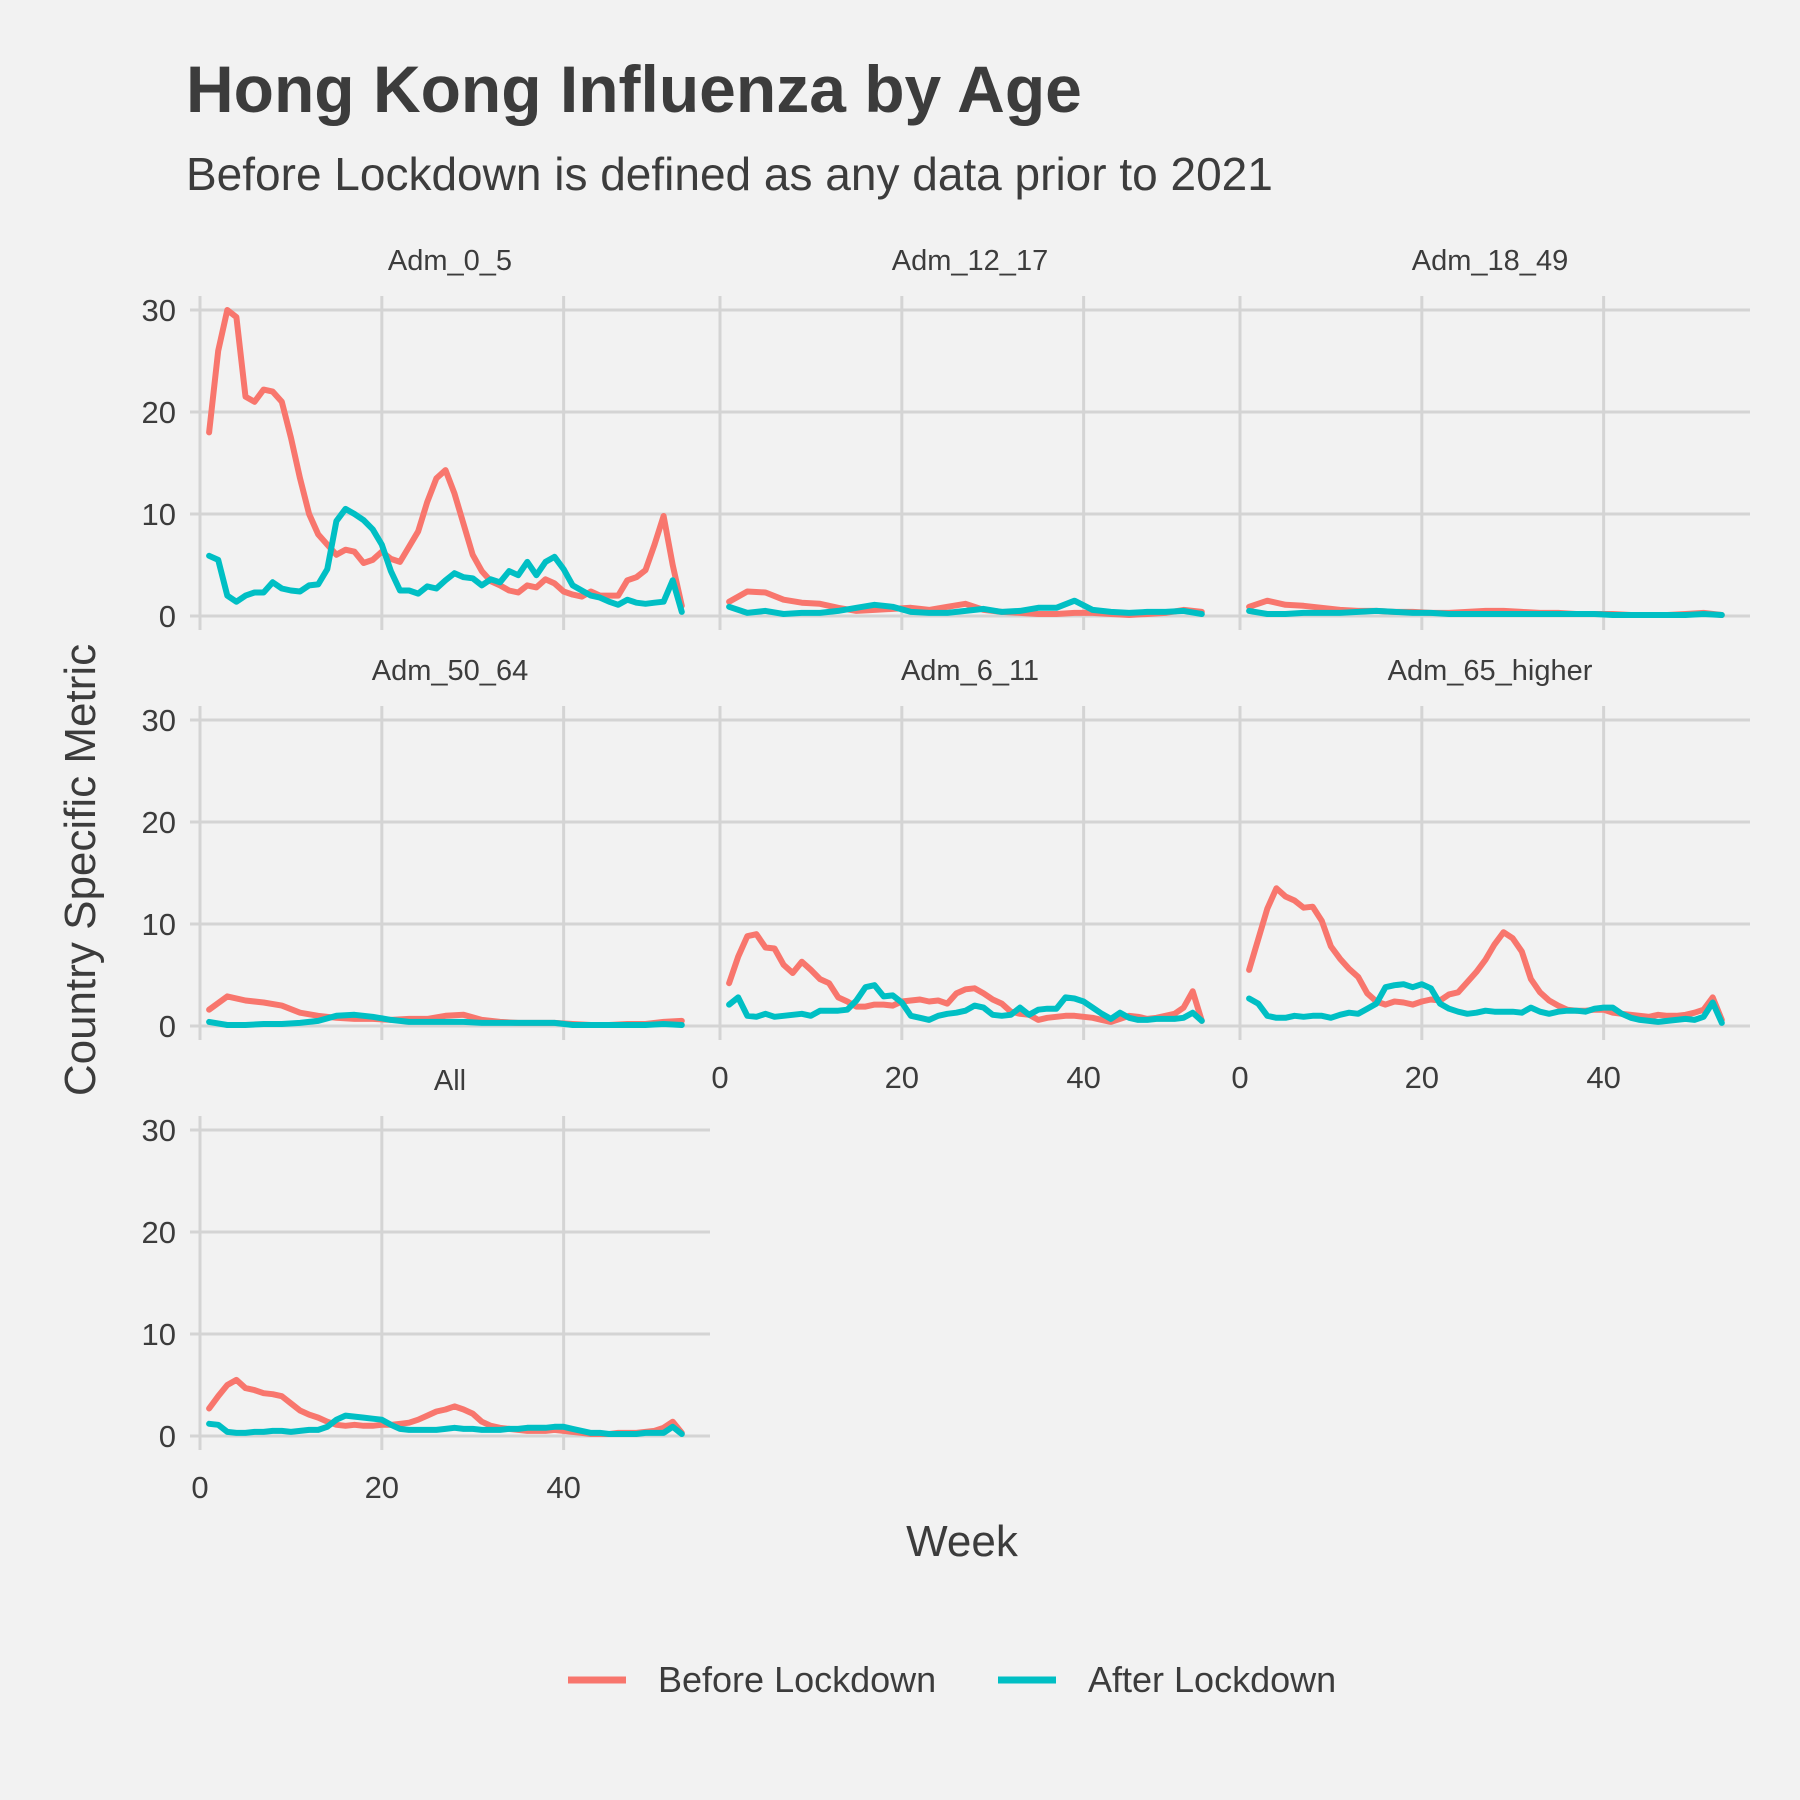 The width and height of the screenshot is (1800, 1800). Describe the element at coordinates (970, 671) in the screenshot. I see `panel-strip-label: Adm_6_11` at that location.